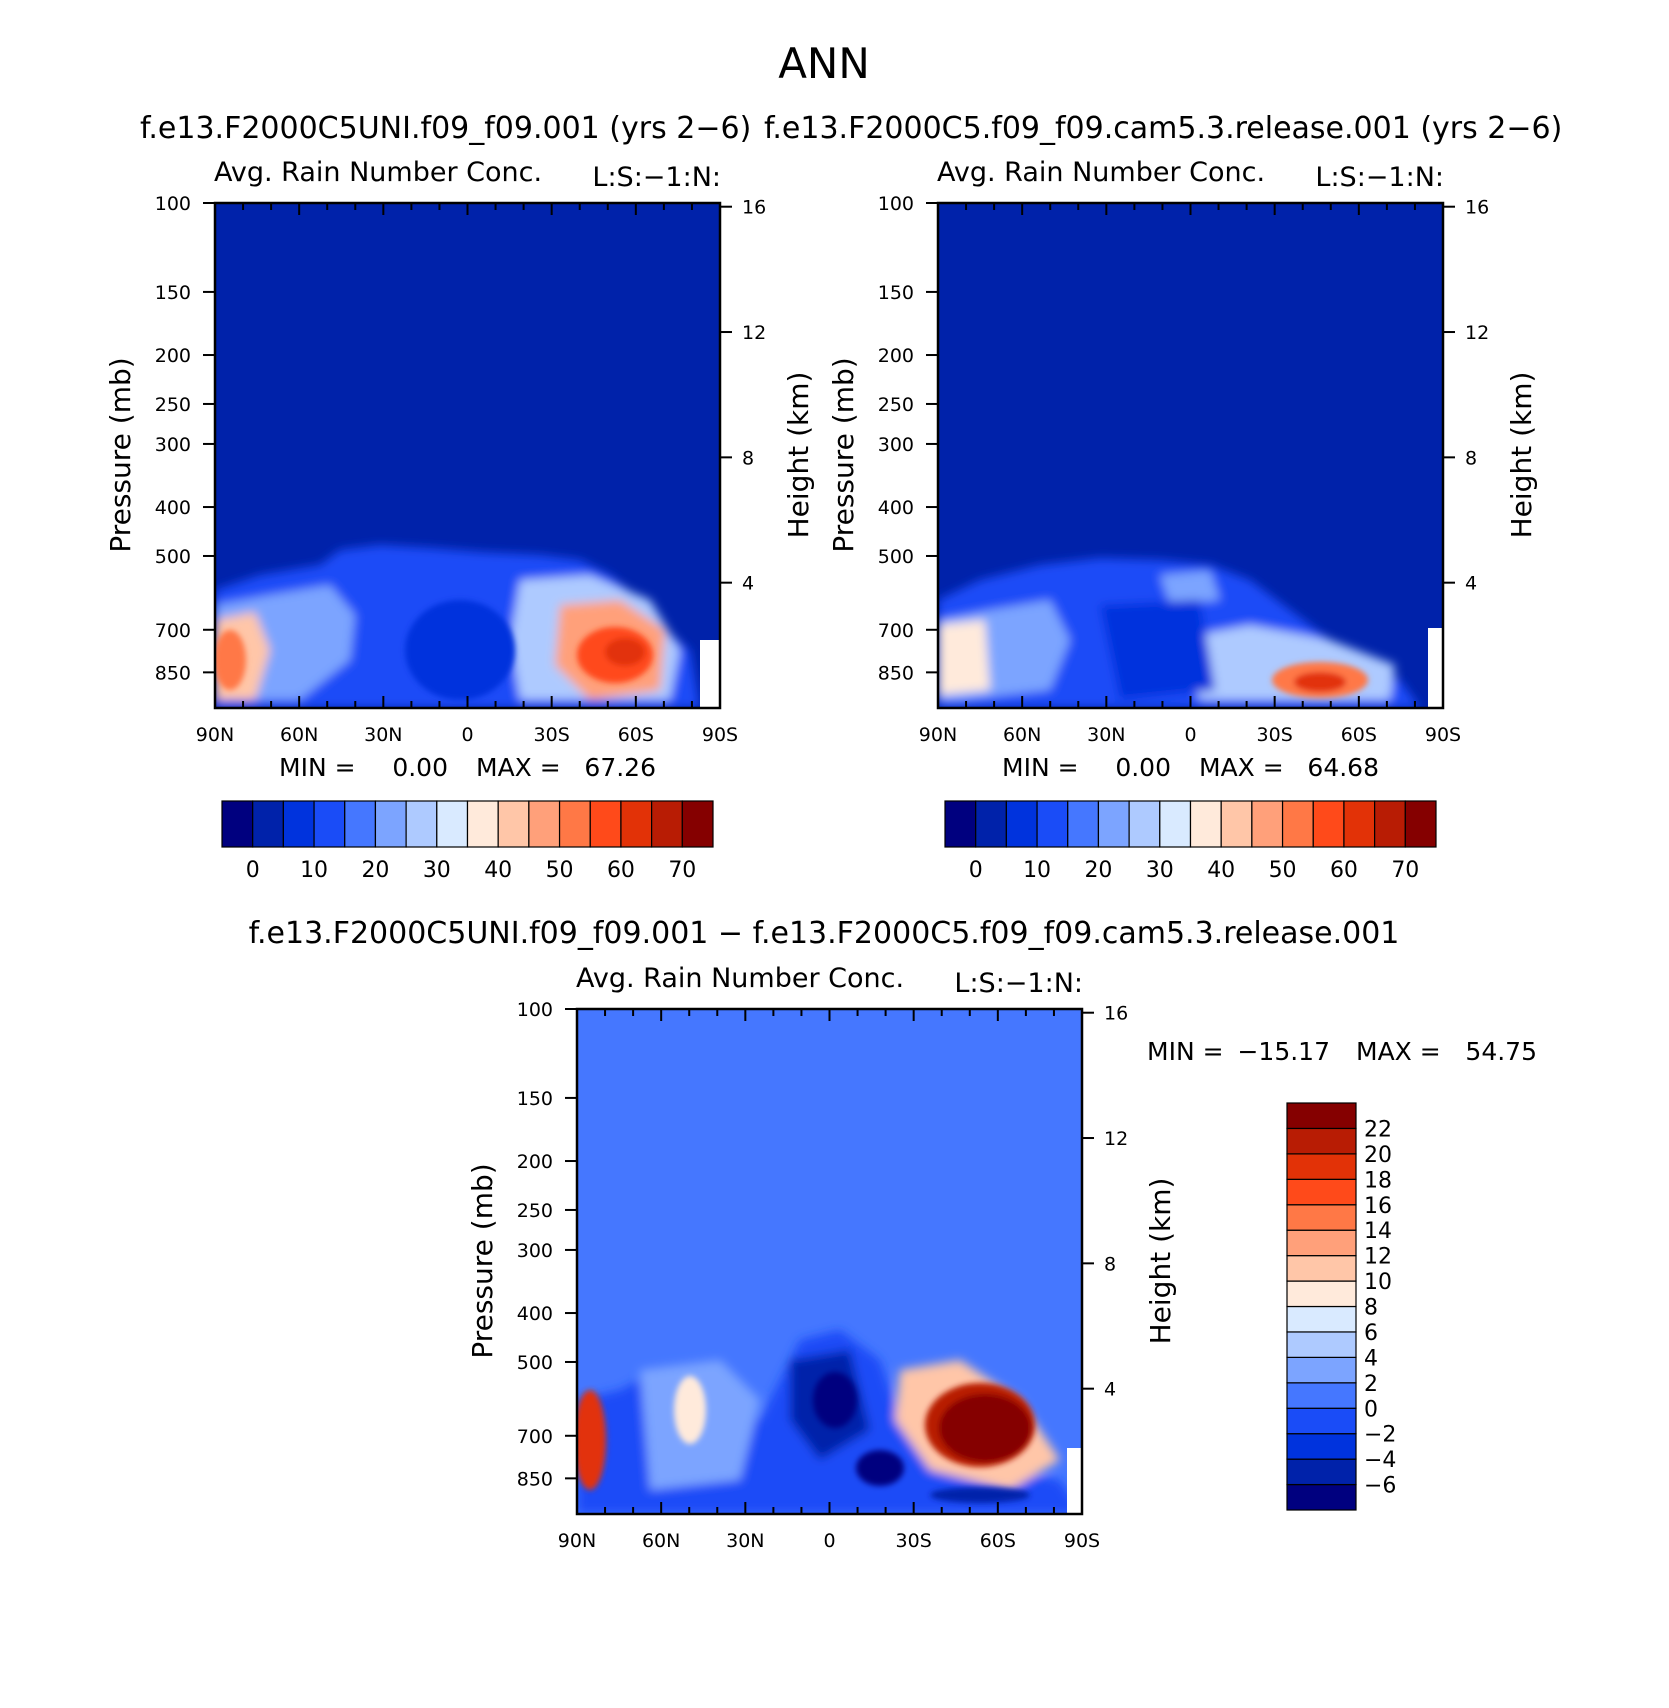 The image size is (1669, 1708). What do you see at coordinates (1378, 1206) in the screenshot?
I see `colorbar-label: 16` at bounding box center [1378, 1206].